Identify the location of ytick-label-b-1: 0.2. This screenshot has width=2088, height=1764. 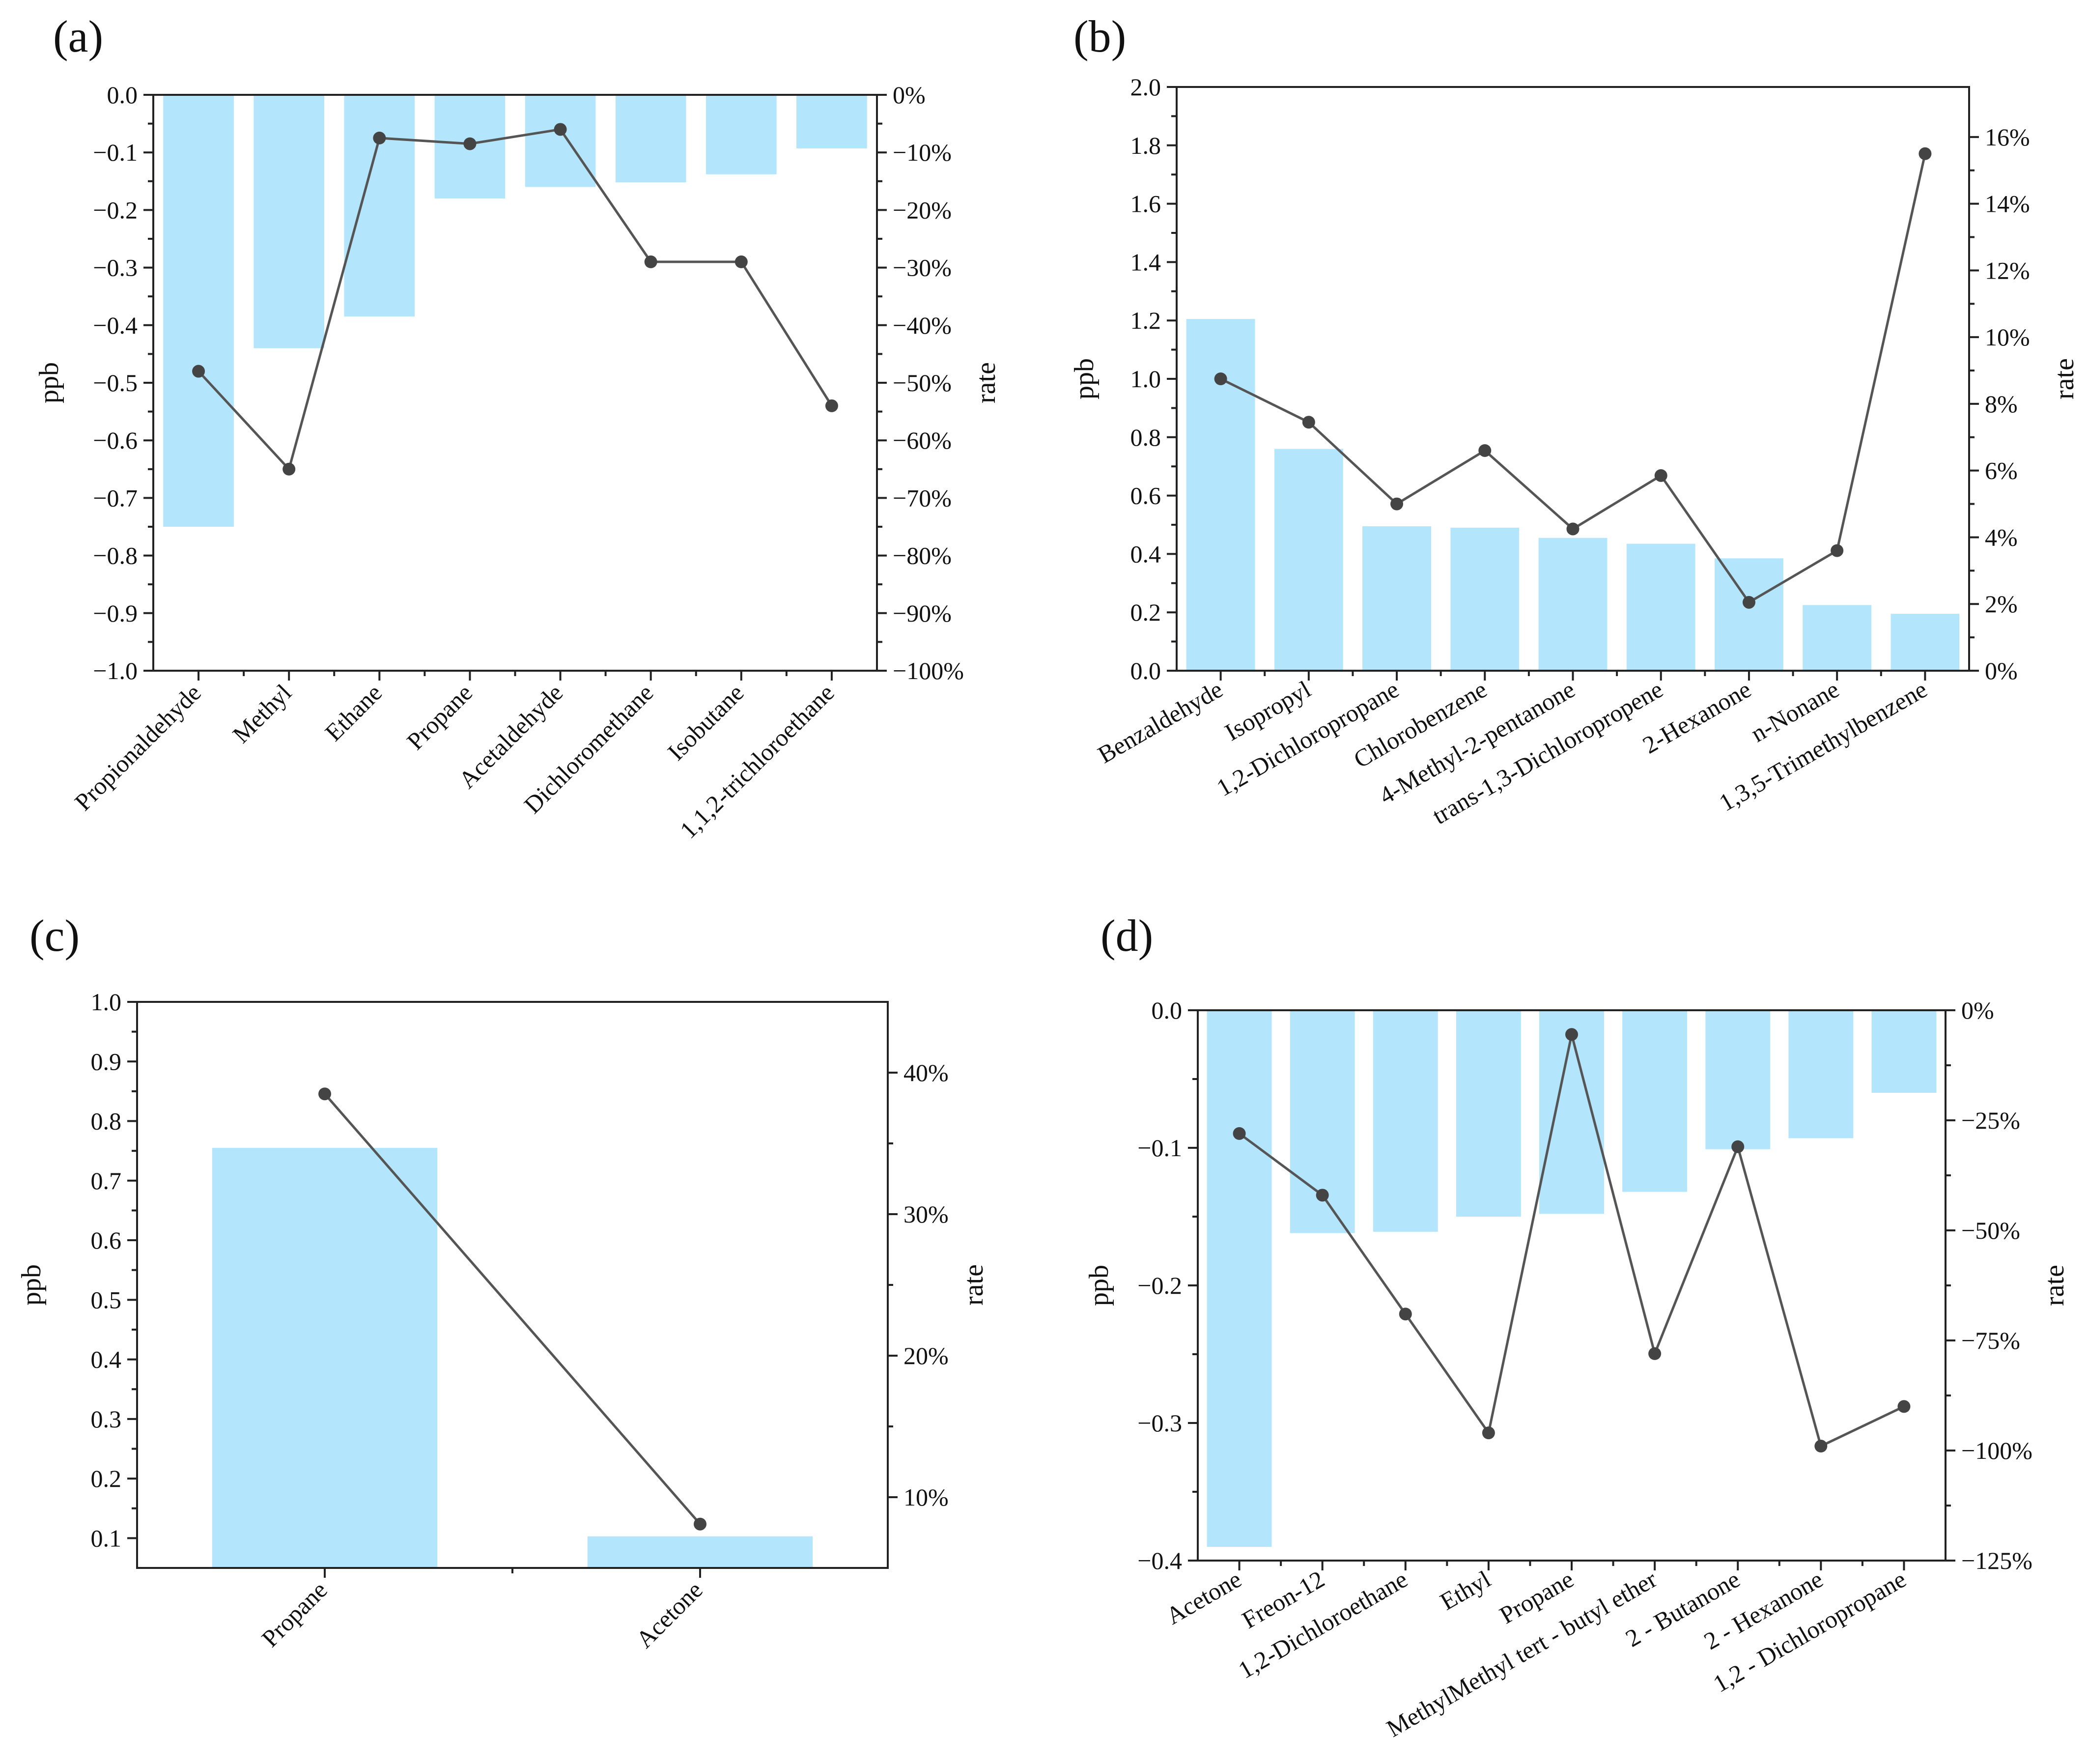
(1145, 612).